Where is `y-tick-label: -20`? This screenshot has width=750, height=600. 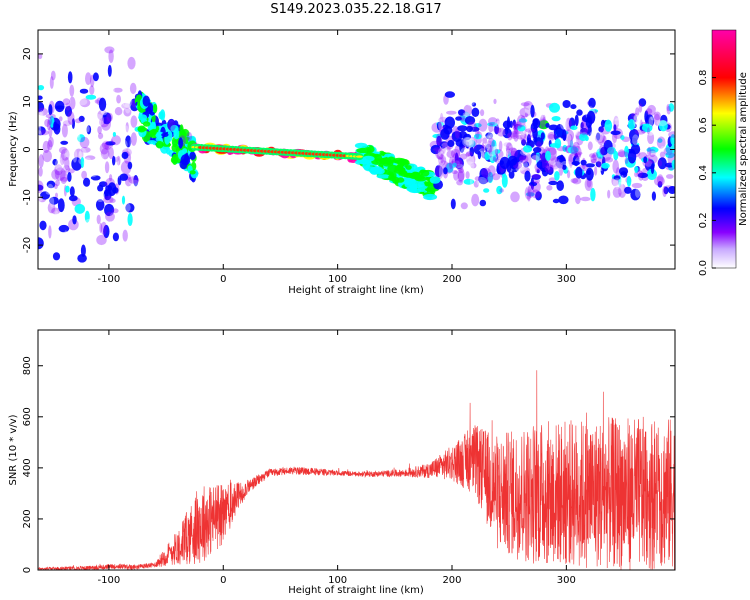
y-tick-label: -20 is located at coordinates (27, 245).